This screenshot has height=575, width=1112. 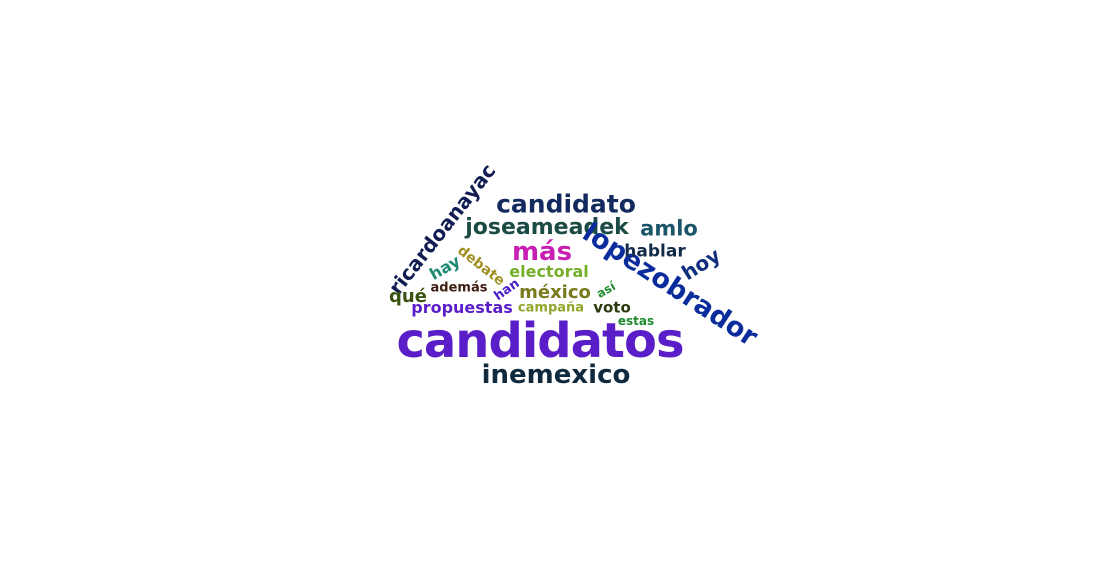 I want to click on word-campana: campaña, so click(x=551, y=308).